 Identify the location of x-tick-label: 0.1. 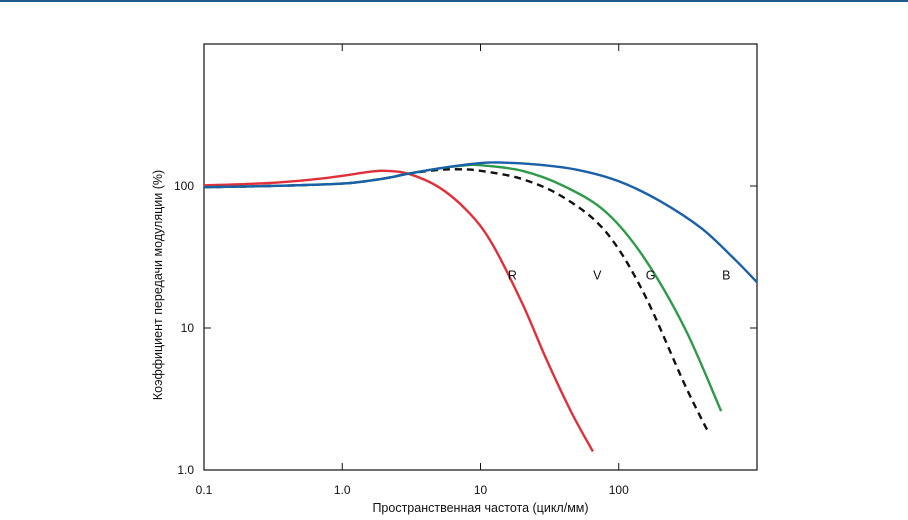
(204, 490).